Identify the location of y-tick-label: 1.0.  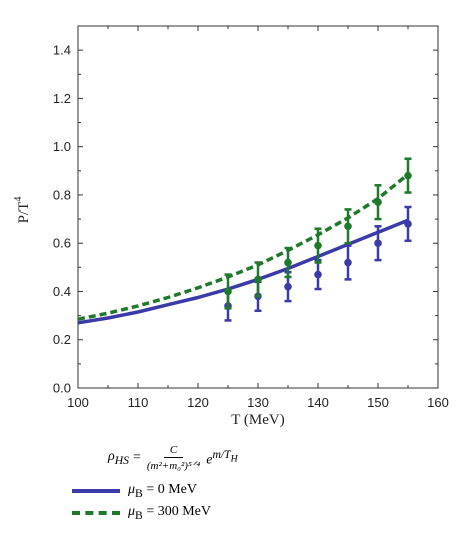
(62, 146).